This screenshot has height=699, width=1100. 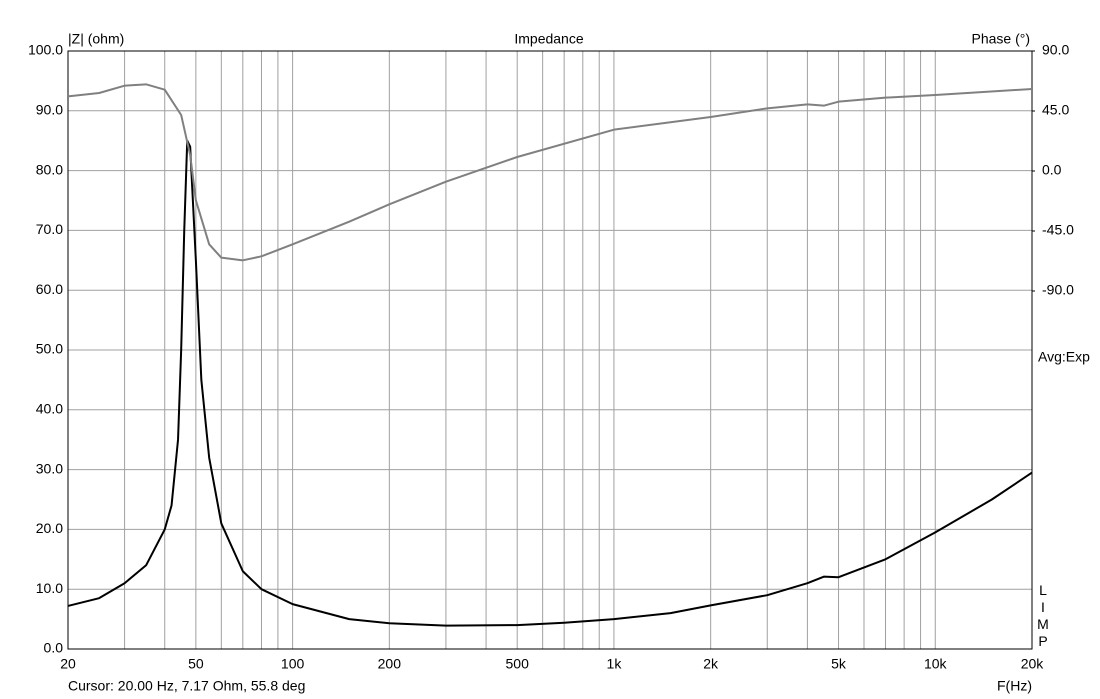 I want to click on y-tick-label: 70.0, so click(x=49, y=229).